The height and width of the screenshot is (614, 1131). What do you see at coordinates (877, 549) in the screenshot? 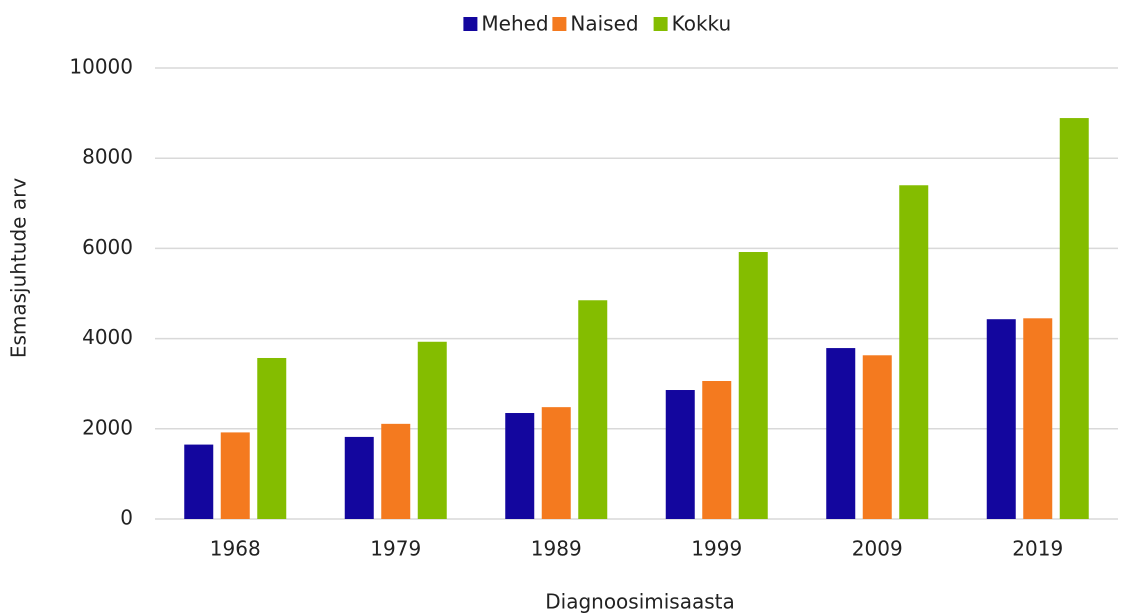
I see `x-tick-label: 2009` at bounding box center [877, 549].